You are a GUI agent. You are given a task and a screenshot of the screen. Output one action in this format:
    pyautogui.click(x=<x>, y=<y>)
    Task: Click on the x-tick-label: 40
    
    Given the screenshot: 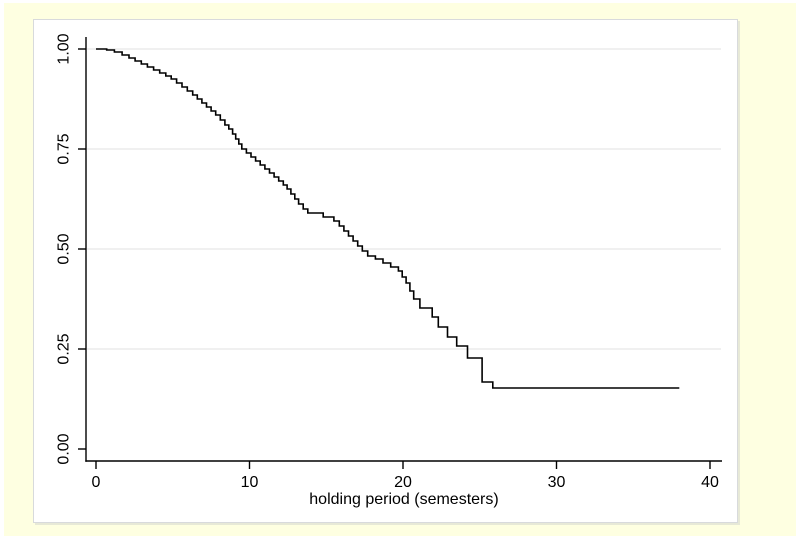 What is the action you would take?
    pyautogui.click(x=710, y=482)
    